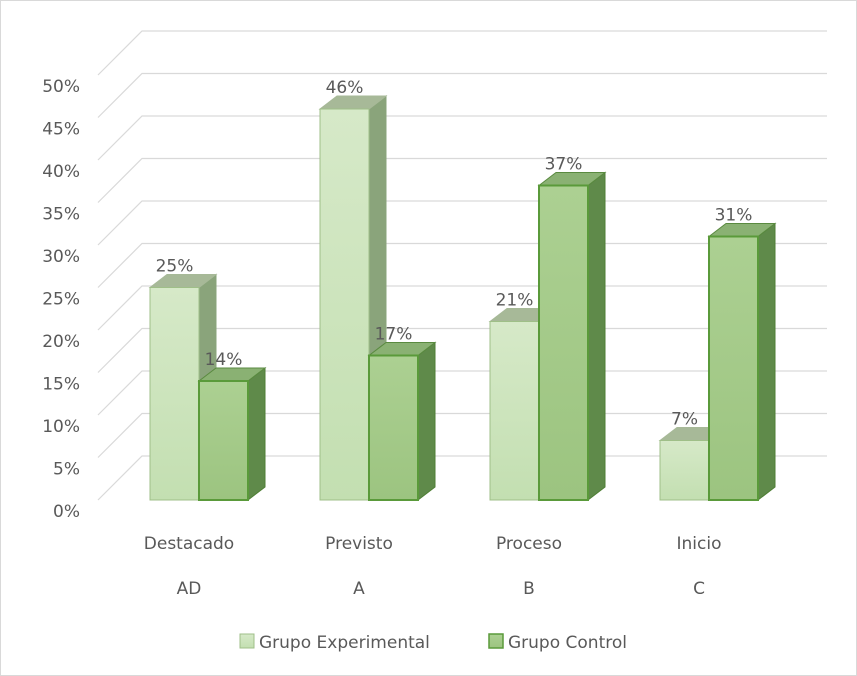 The height and width of the screenshot is (676, 857). What do you see at coordinates (61, 172) in the screenshot?
I see `y-tick-label: 40%` at bounding box center [61, 172].